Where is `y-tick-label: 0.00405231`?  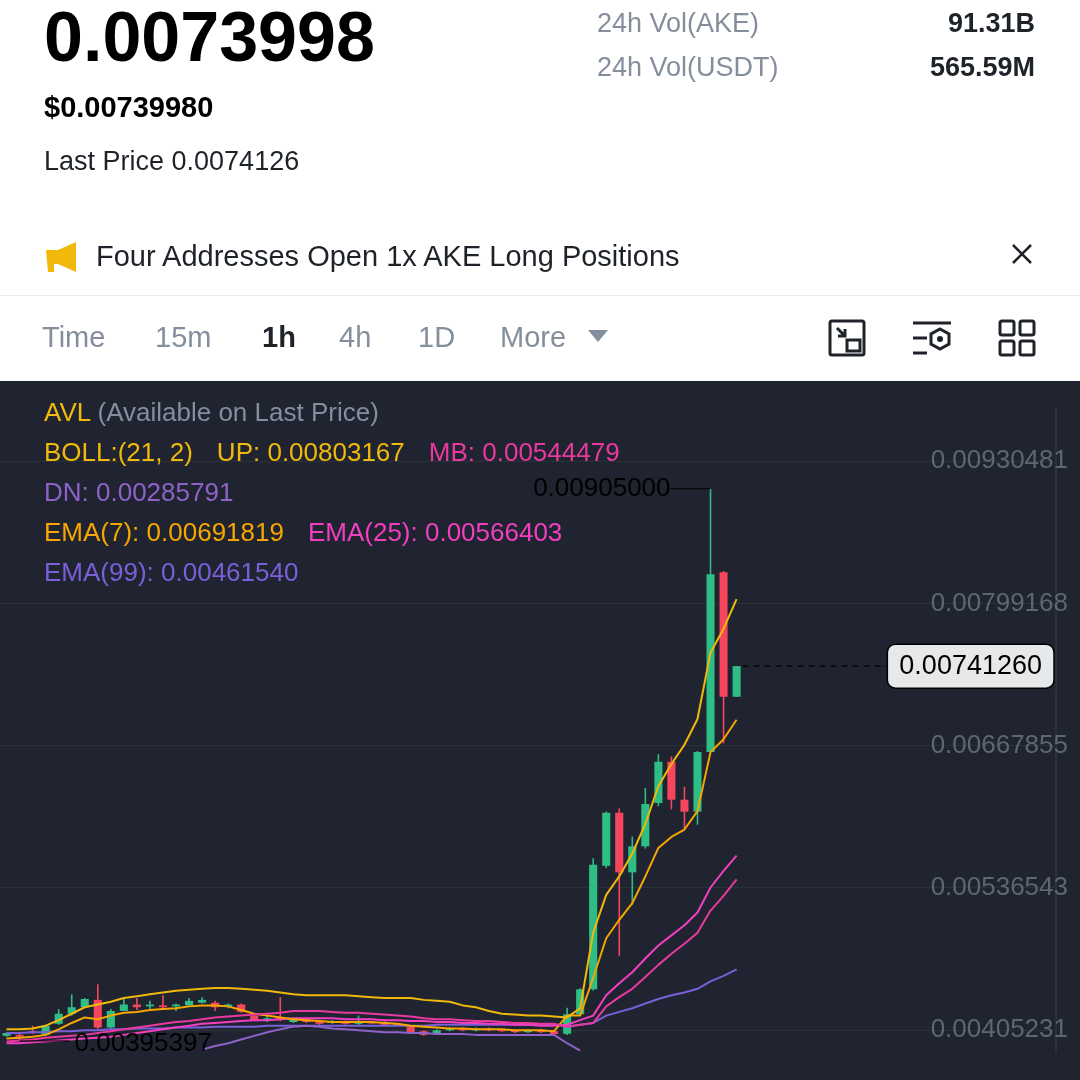 y-tick-label: 0.00405231 is located at coordinates (999, 1028).